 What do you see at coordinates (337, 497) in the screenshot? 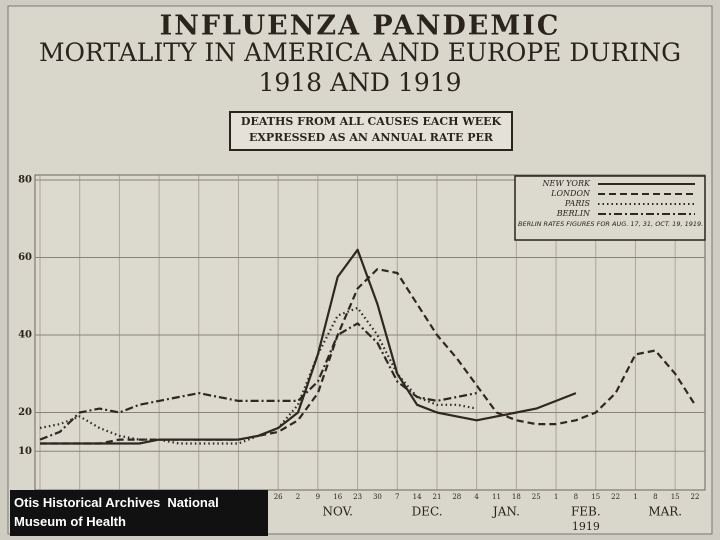
I see `x-tick-label: 16` at bounding box center [337, 497].